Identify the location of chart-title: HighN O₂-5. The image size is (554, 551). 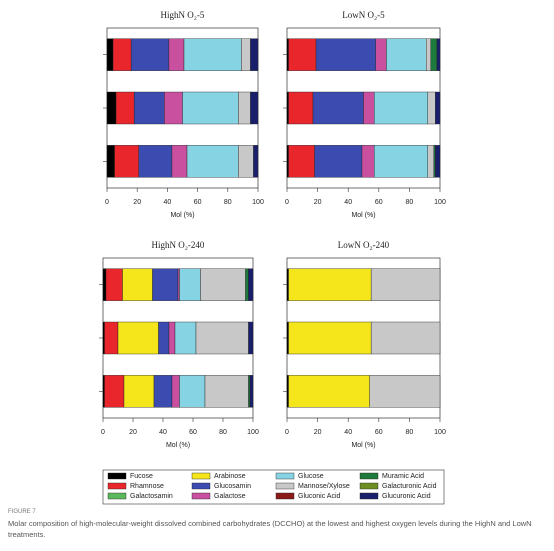
(183, 15).